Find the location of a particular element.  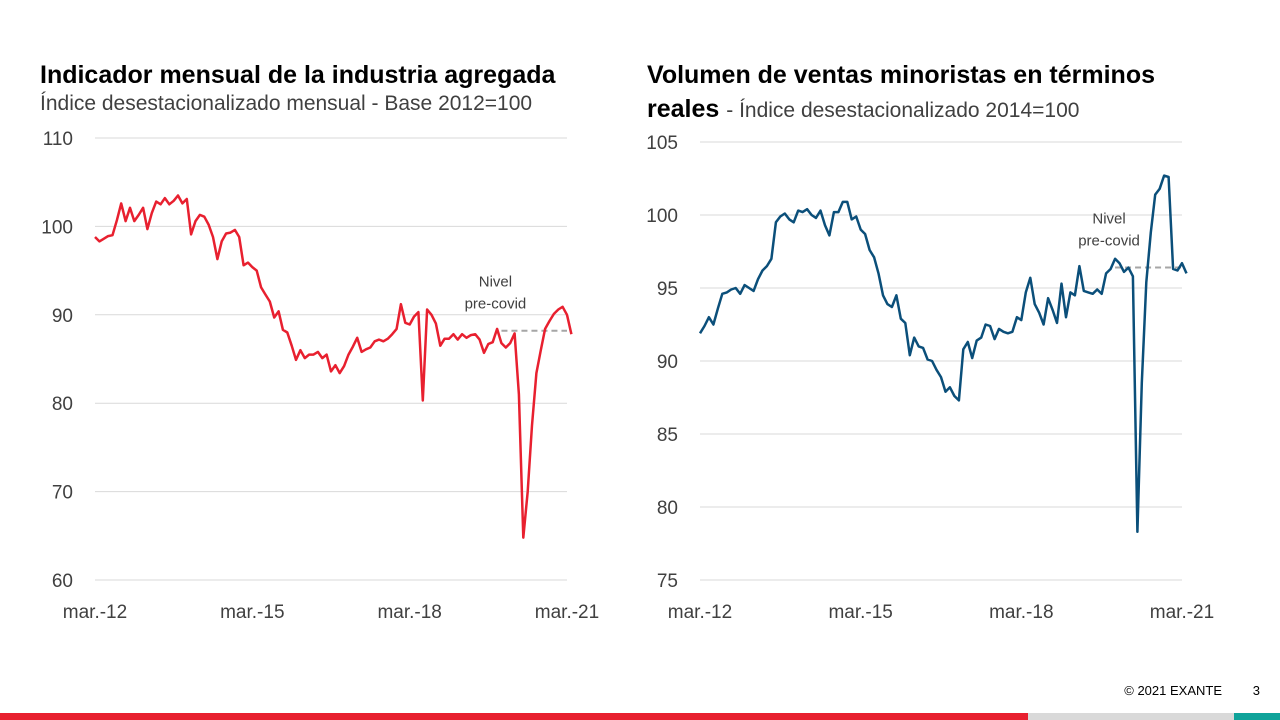

copyright-text: © 2021 EXANTE is located at coordinates (1173, 690).